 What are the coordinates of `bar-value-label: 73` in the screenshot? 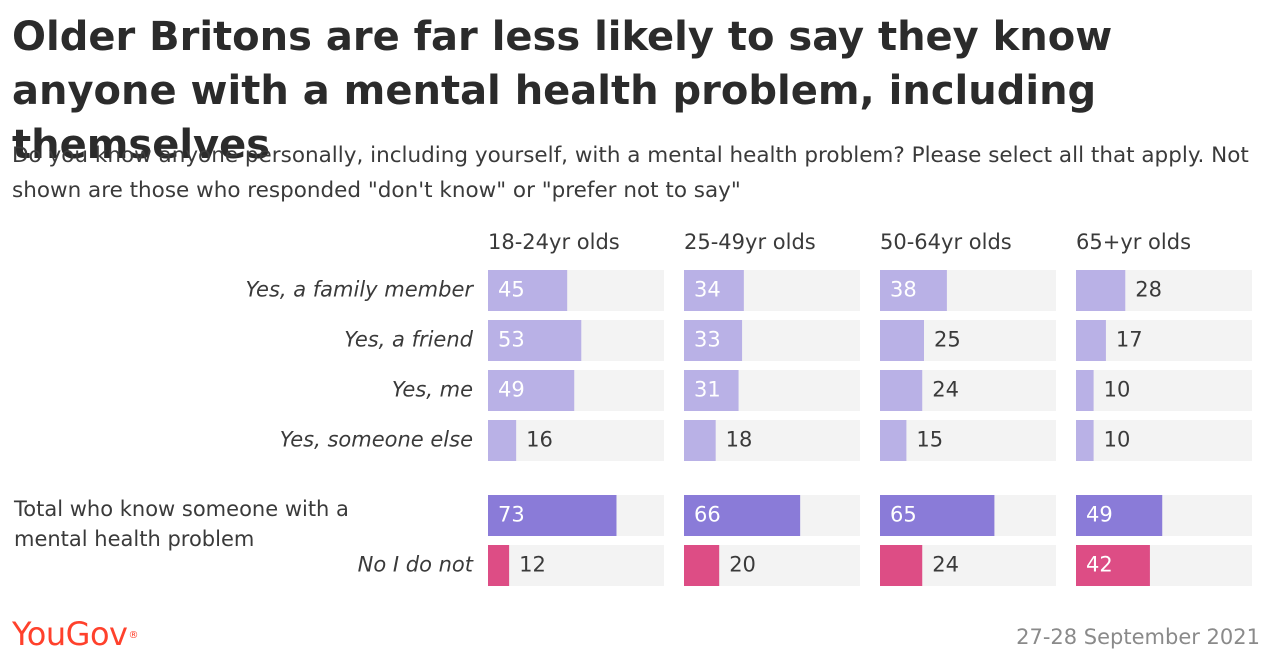 It's located at (511, 515).